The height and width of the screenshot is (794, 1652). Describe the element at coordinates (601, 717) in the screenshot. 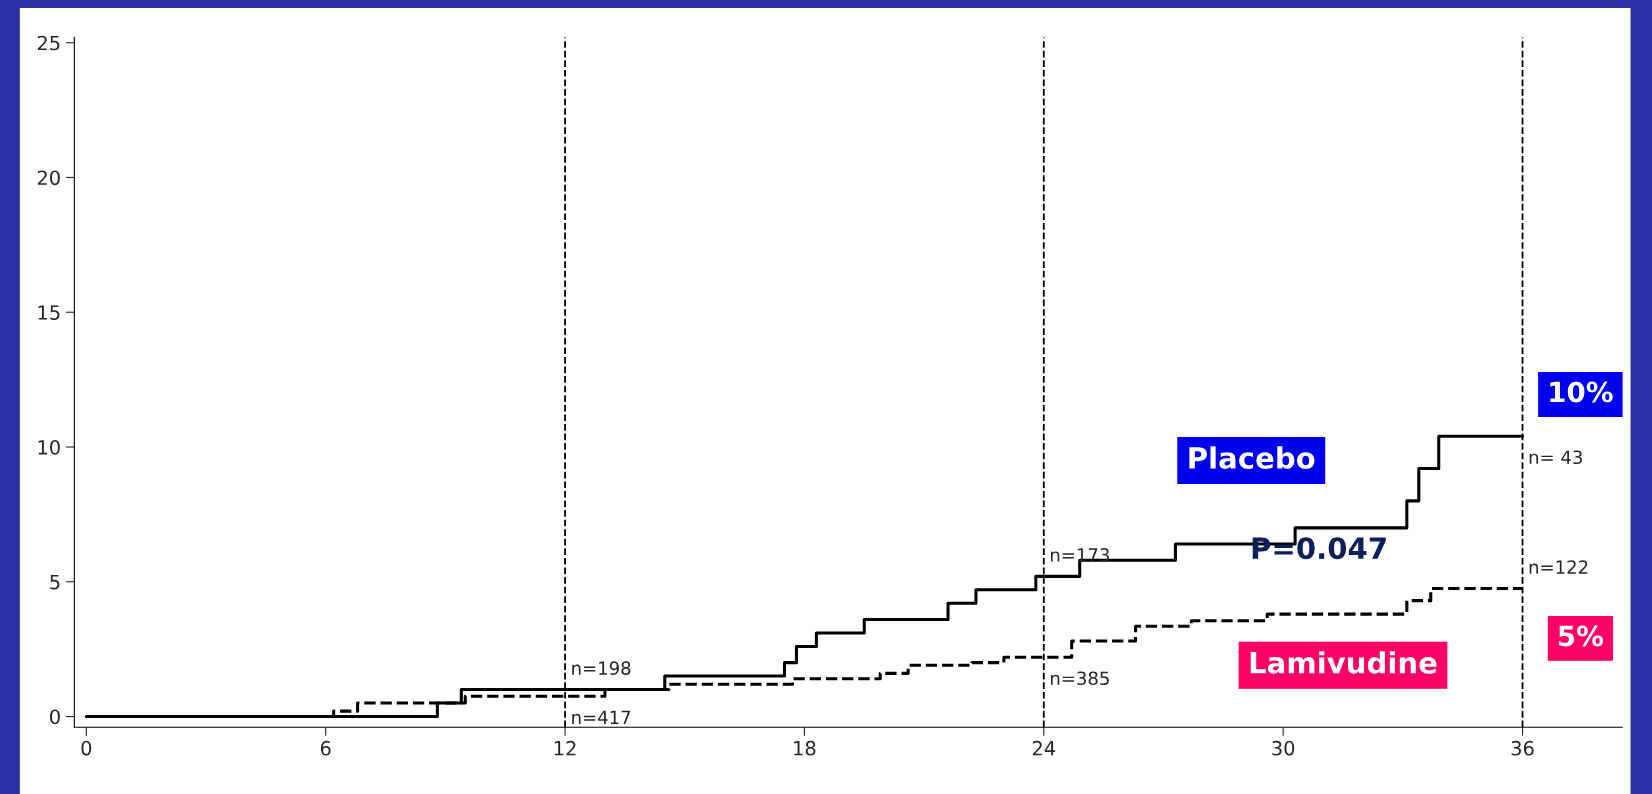

I see `annotation: n=417` at that location.